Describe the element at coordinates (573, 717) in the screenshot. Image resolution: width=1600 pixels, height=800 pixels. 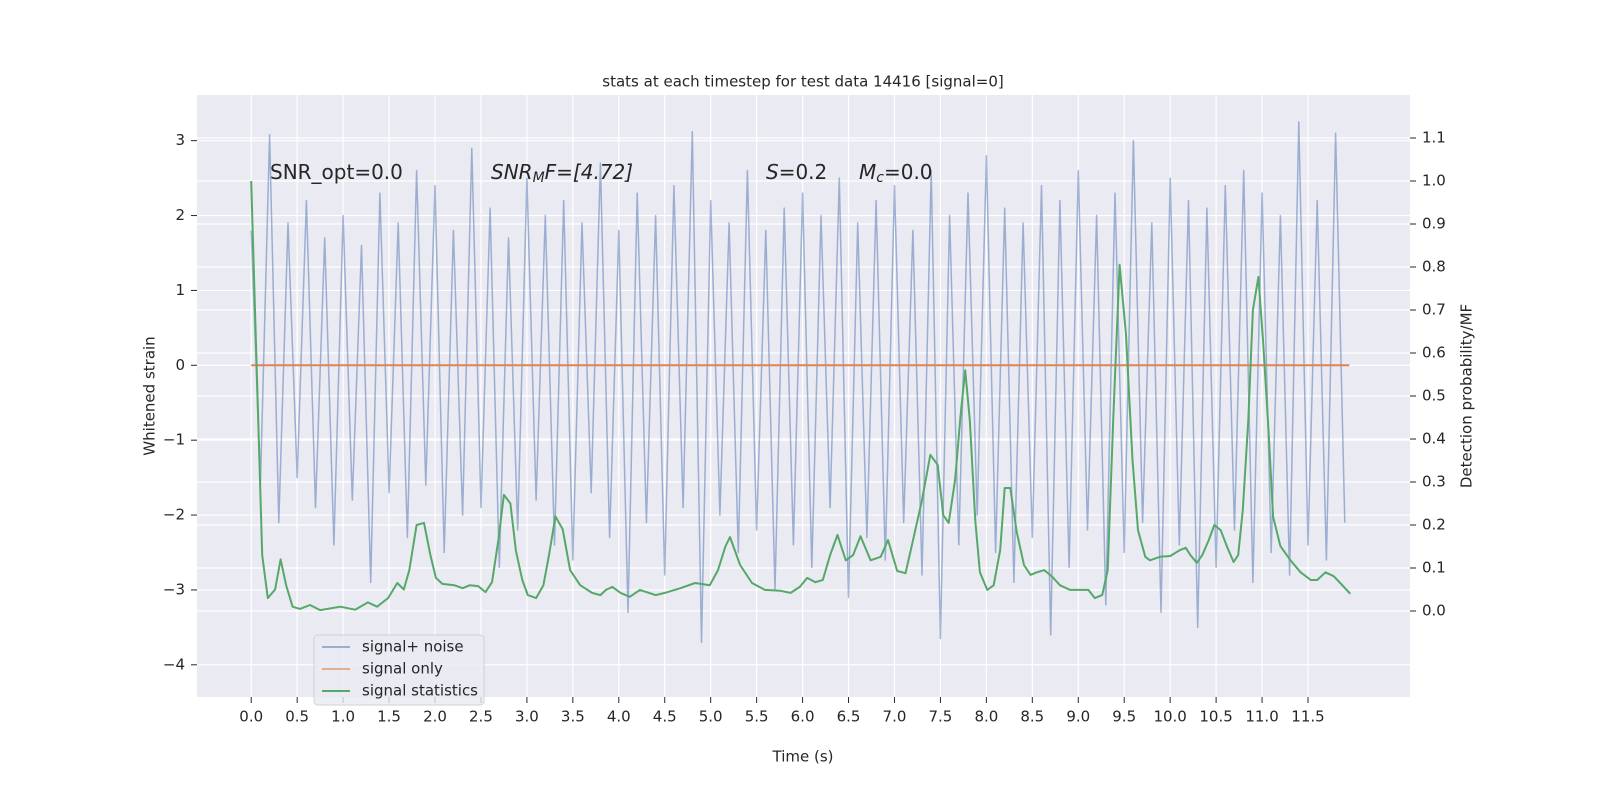
I see `x-tick-label: 3.5` at that location.